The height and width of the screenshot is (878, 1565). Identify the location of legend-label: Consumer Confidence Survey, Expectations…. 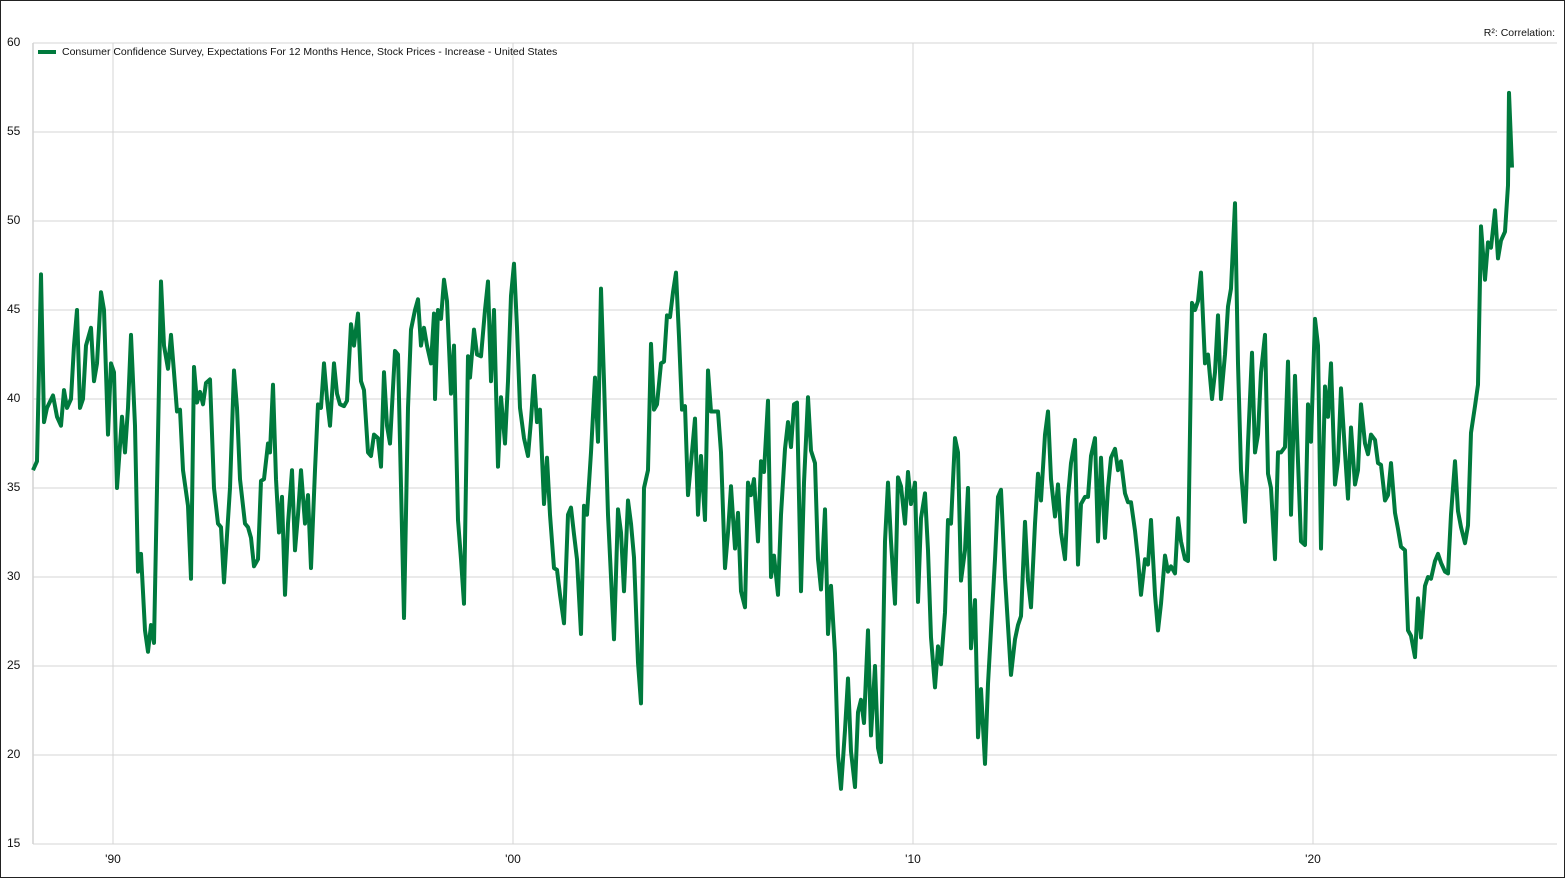
(309, 52).